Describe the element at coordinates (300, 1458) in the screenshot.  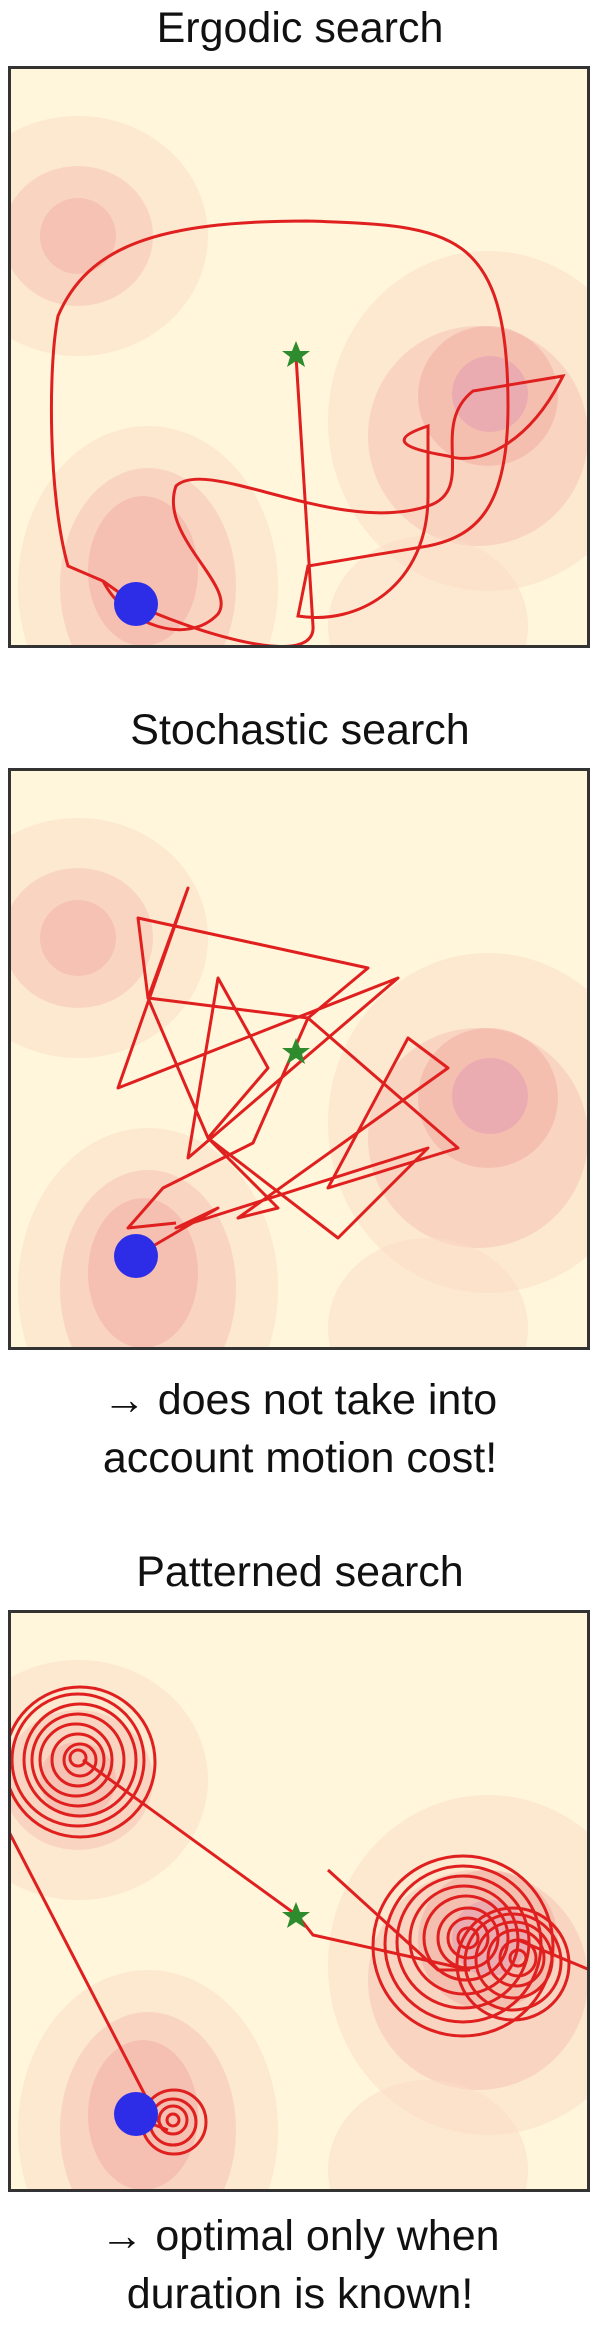
I see `note-line-2: account motion cost!` at that location.